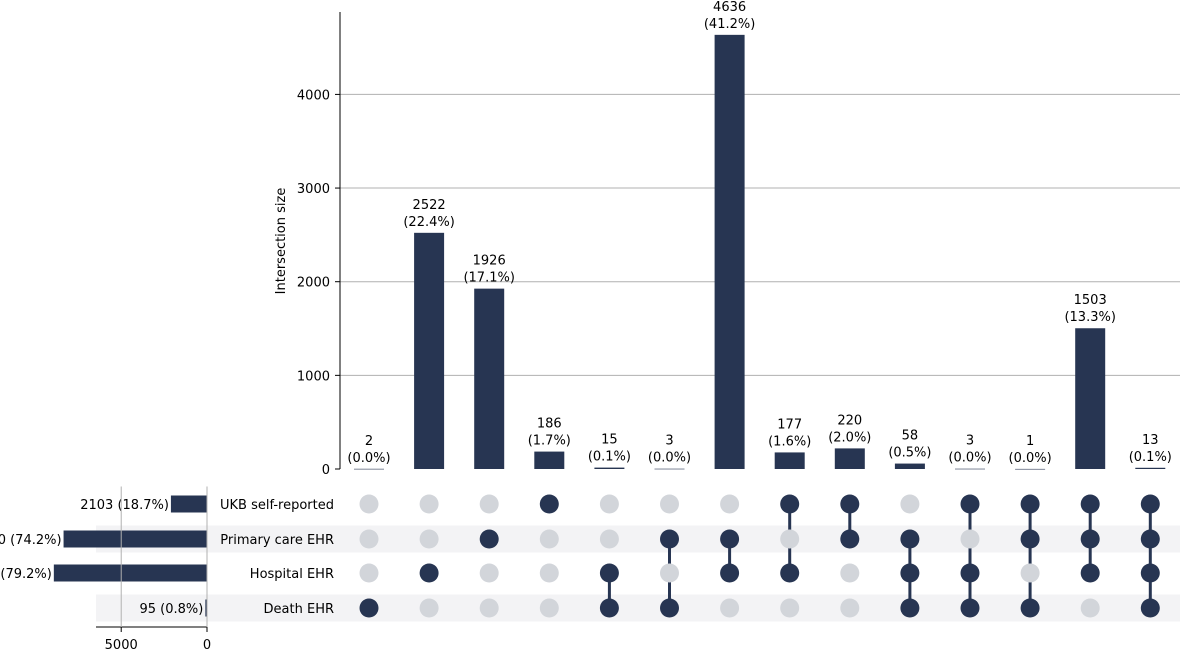  Describe the element at coordinates (1090, 300) in the screenshot. I see `intersection-count-label: 1503` at that location.